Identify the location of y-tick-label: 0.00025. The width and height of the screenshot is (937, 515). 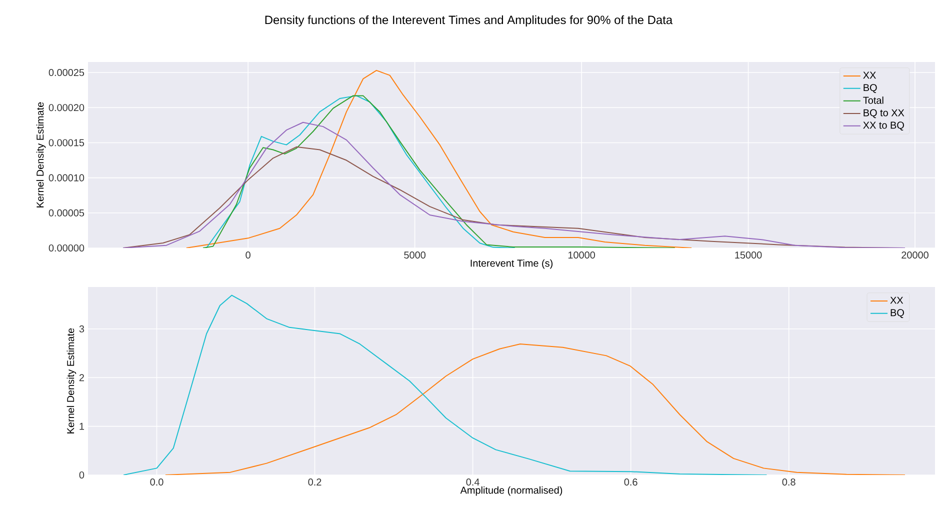
(66, 72).